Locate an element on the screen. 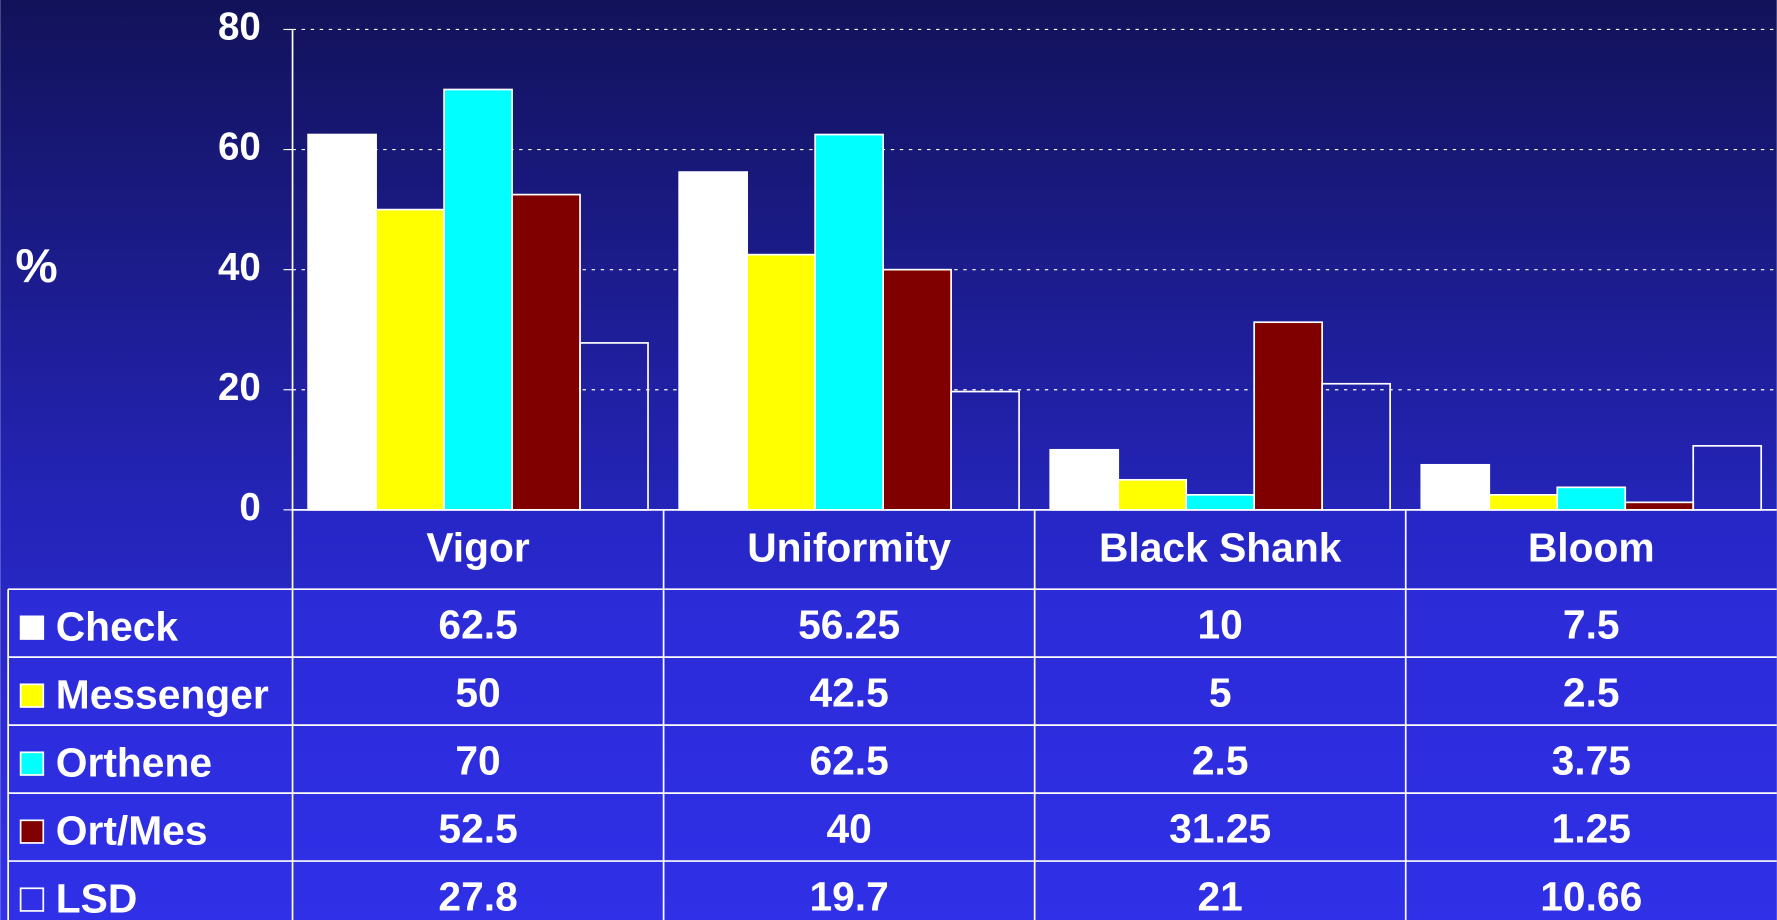 The width and height of the screenshot is (1777, 920). y-tick-label: 40 is located at coordinates (239, 267).